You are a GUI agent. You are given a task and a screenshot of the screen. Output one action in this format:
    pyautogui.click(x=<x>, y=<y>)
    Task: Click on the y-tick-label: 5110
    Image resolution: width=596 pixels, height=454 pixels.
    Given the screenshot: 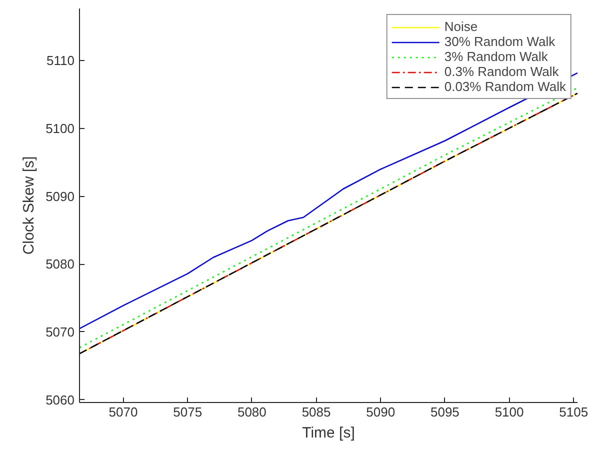 What is the action you would take?
    pyautogui.click(x=60, y=60)
    